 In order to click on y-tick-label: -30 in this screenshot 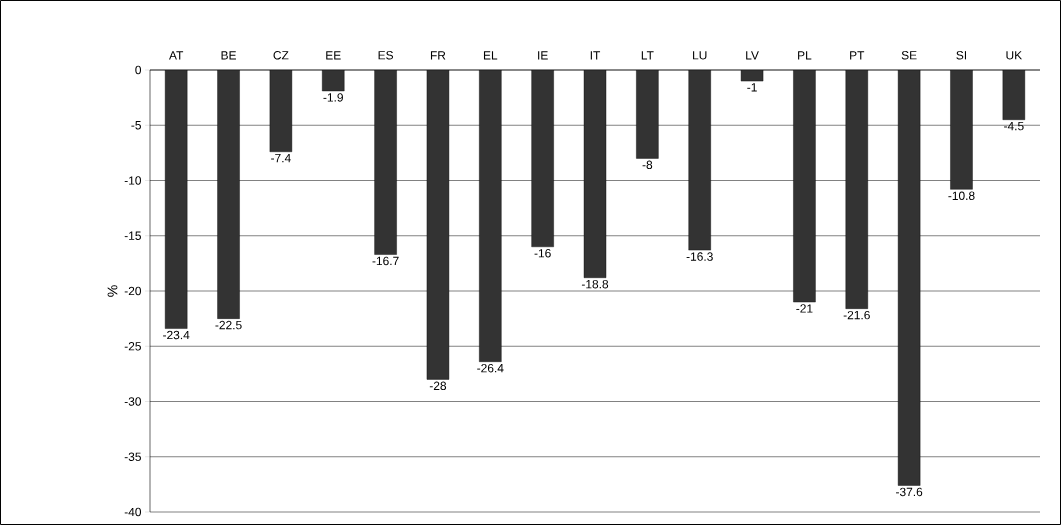, I will do `click(133, 401)`.